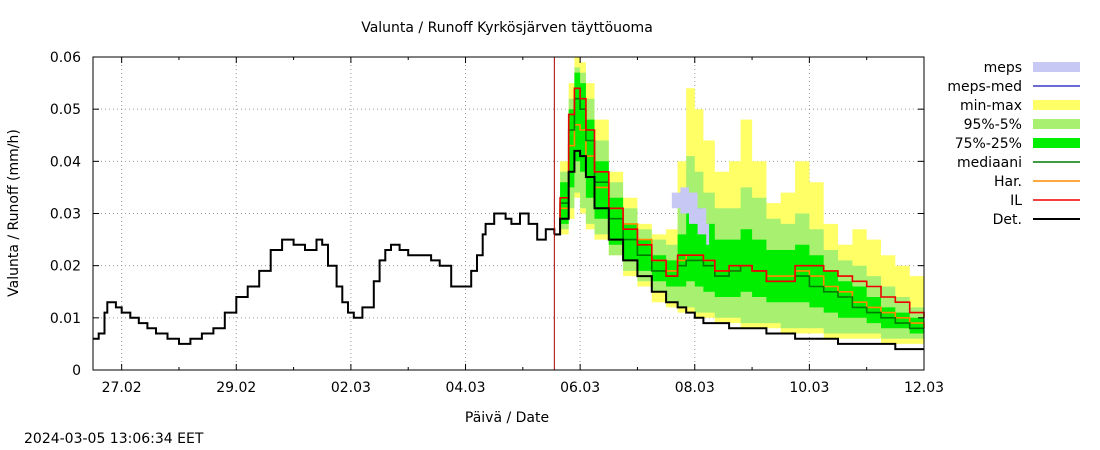 This screenshot has width=1100, height=450. I want to click on legend-label-det: Det., so click(1007, 220).